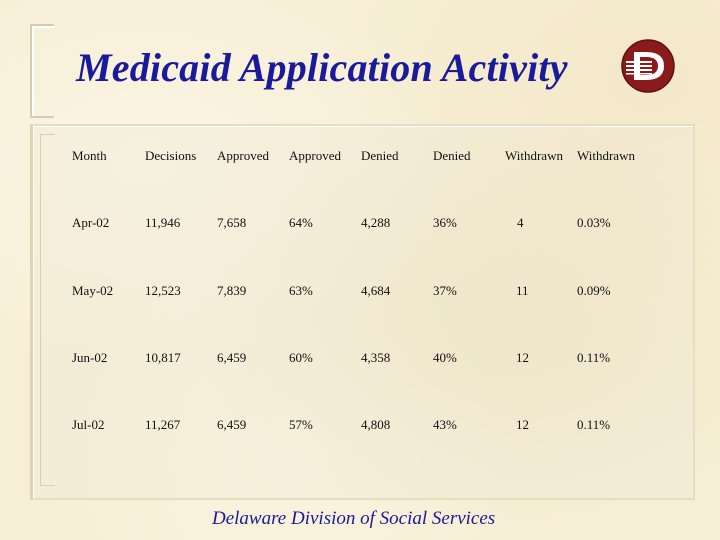 The image size is (720, 540). What do you see at coordinates (376, 424) in the screenshot?
I see `cell-denied: 4,808` at bounding box center [376, 424].